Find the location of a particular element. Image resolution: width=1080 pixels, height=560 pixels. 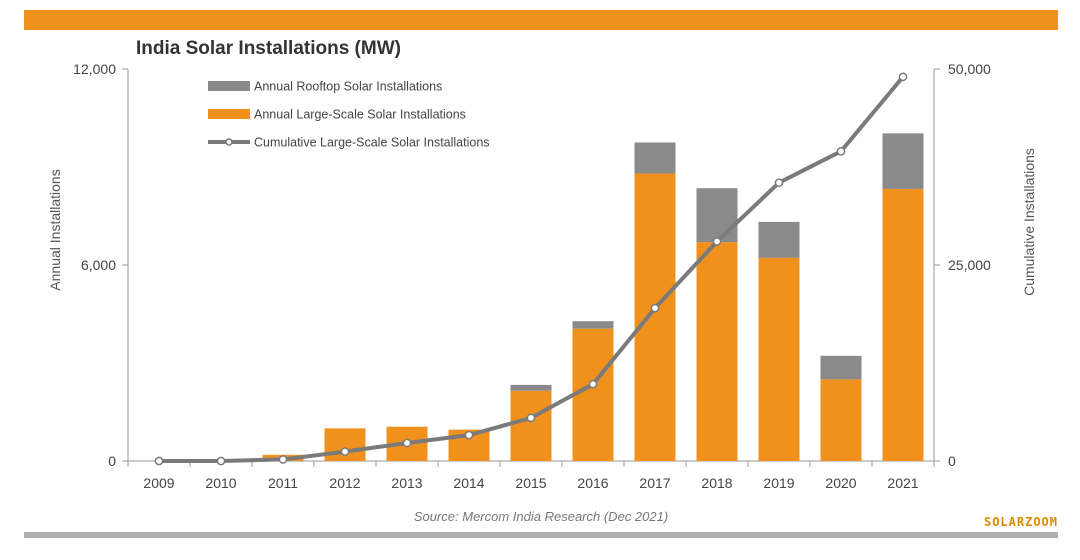

chart-title: India Solar Installations (MW) is located at coordinates (268, 48).